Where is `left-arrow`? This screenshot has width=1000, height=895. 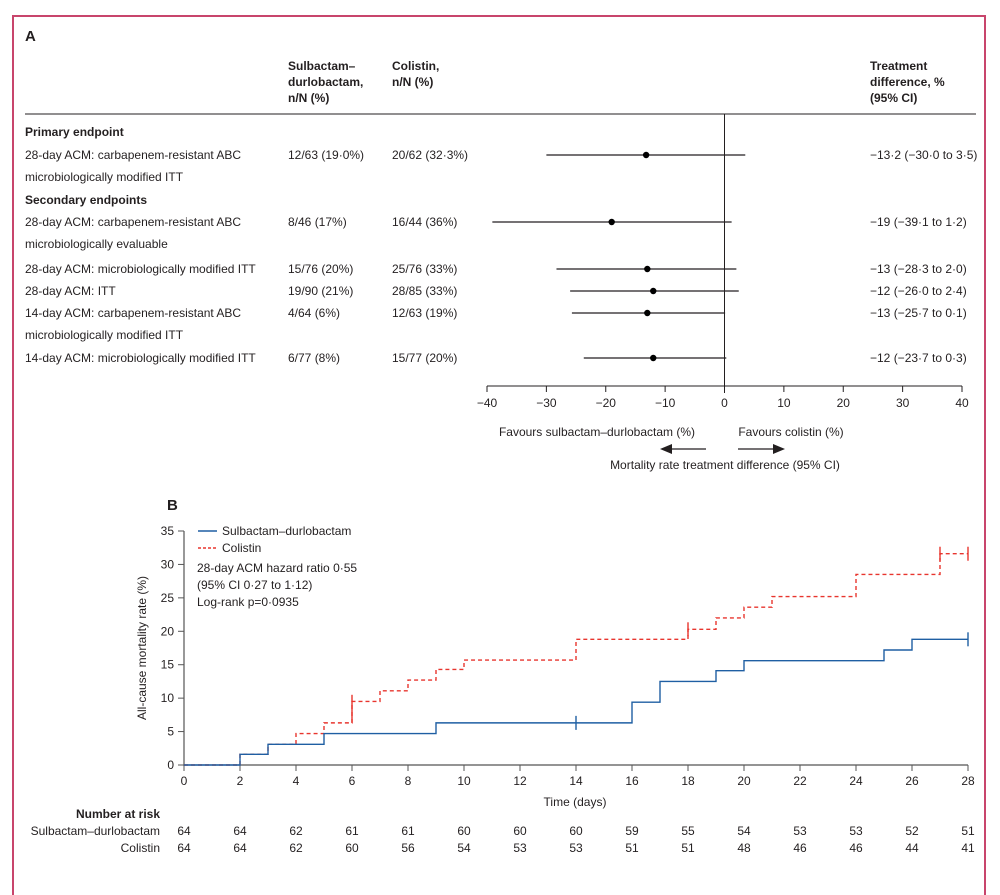
left-arrow is located at coordinates (683, 449).